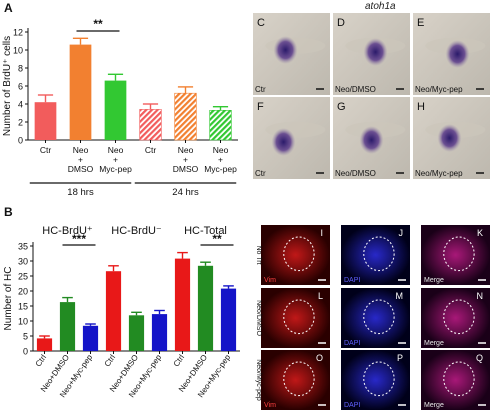  Describe the element at coordinates (341, 107) in the screenshot. I see `panel-letter: G` at that location.